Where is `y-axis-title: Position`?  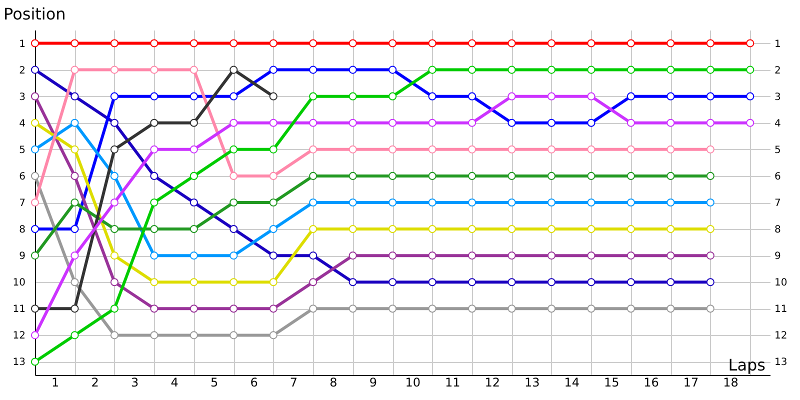
y-axis-title: Position is located at coordinates (35, 14).